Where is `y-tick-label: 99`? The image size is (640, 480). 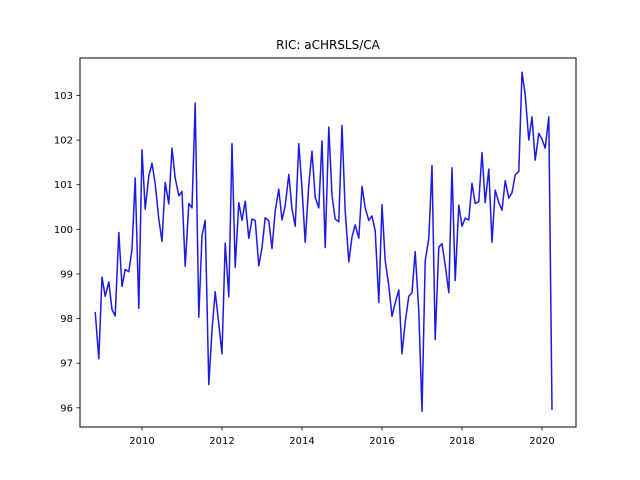 y-tick-label: 99 is located at coordinates (66, 274).